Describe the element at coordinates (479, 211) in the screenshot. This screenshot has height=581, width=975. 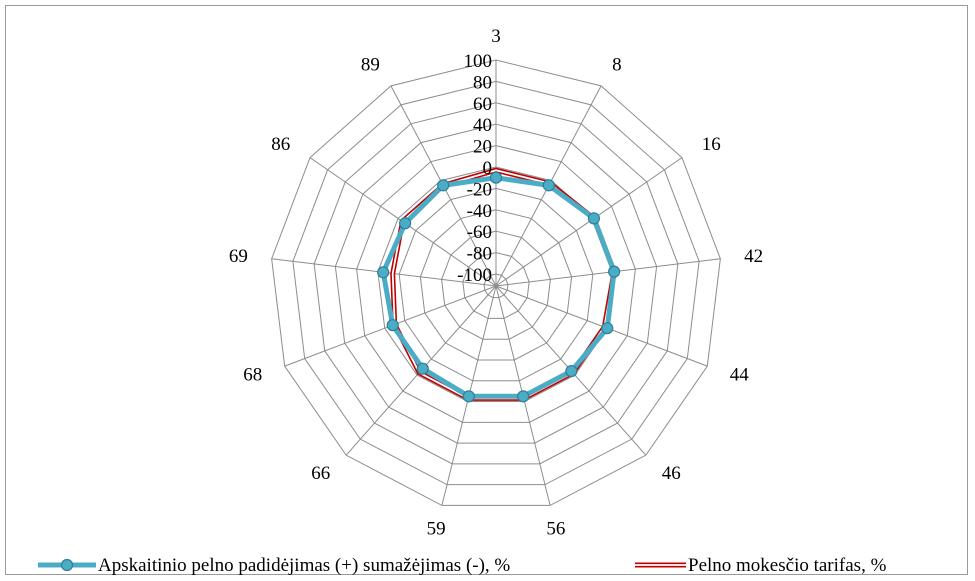
I see `radial-tick-label: -40` at that location.